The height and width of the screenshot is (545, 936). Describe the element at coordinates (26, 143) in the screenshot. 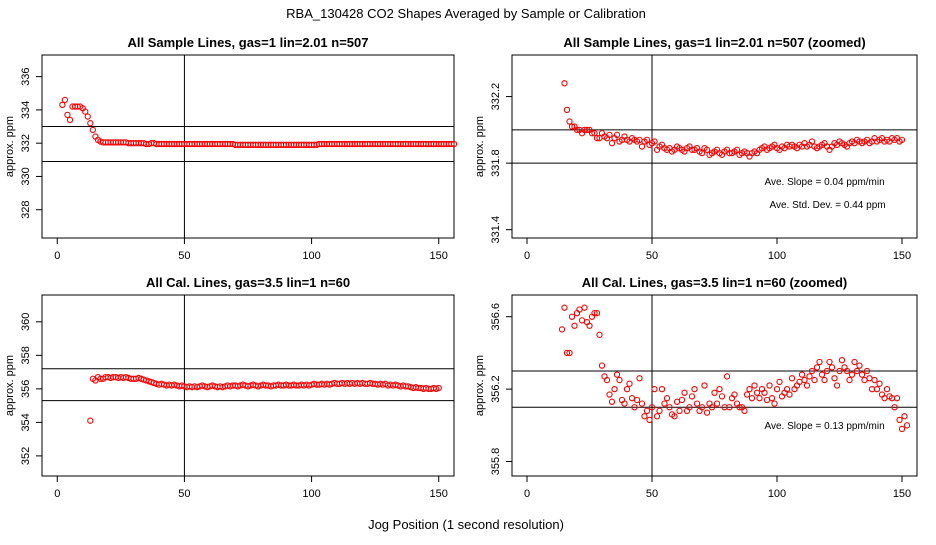

I see `y-tick-label: 332` at that location.